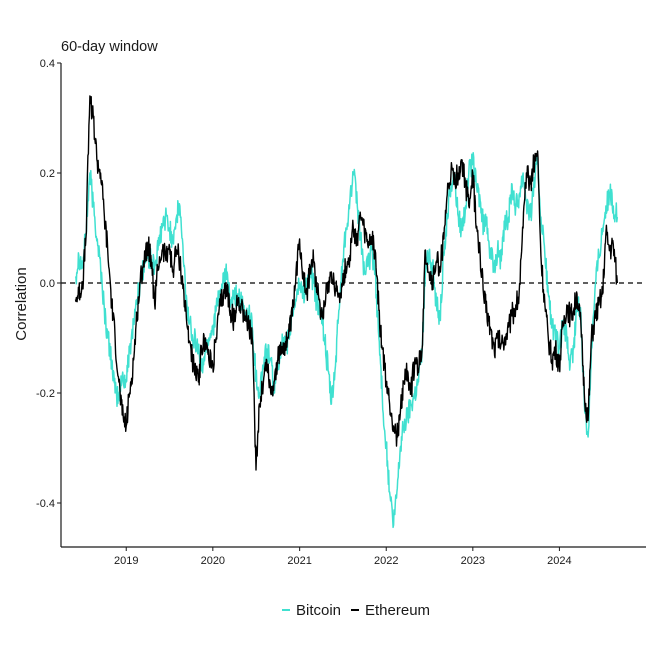  Describe the element at coordinates (559, 561) in the screenshot. I see `x-tick-label: 2024` at that location.